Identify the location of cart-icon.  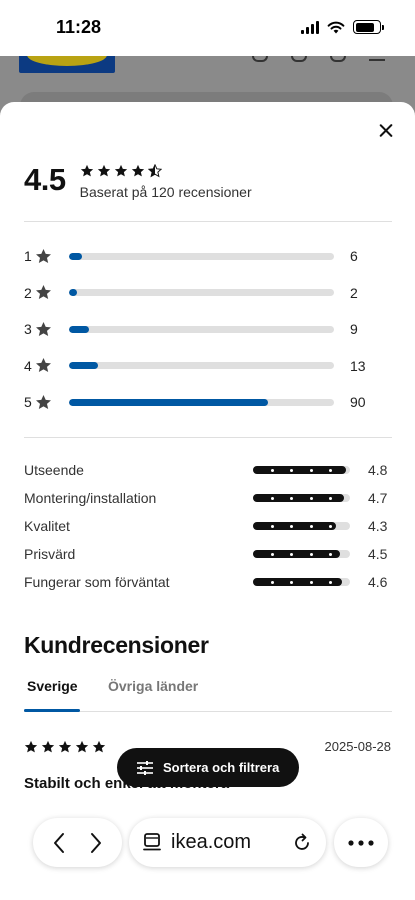
(338, 59).